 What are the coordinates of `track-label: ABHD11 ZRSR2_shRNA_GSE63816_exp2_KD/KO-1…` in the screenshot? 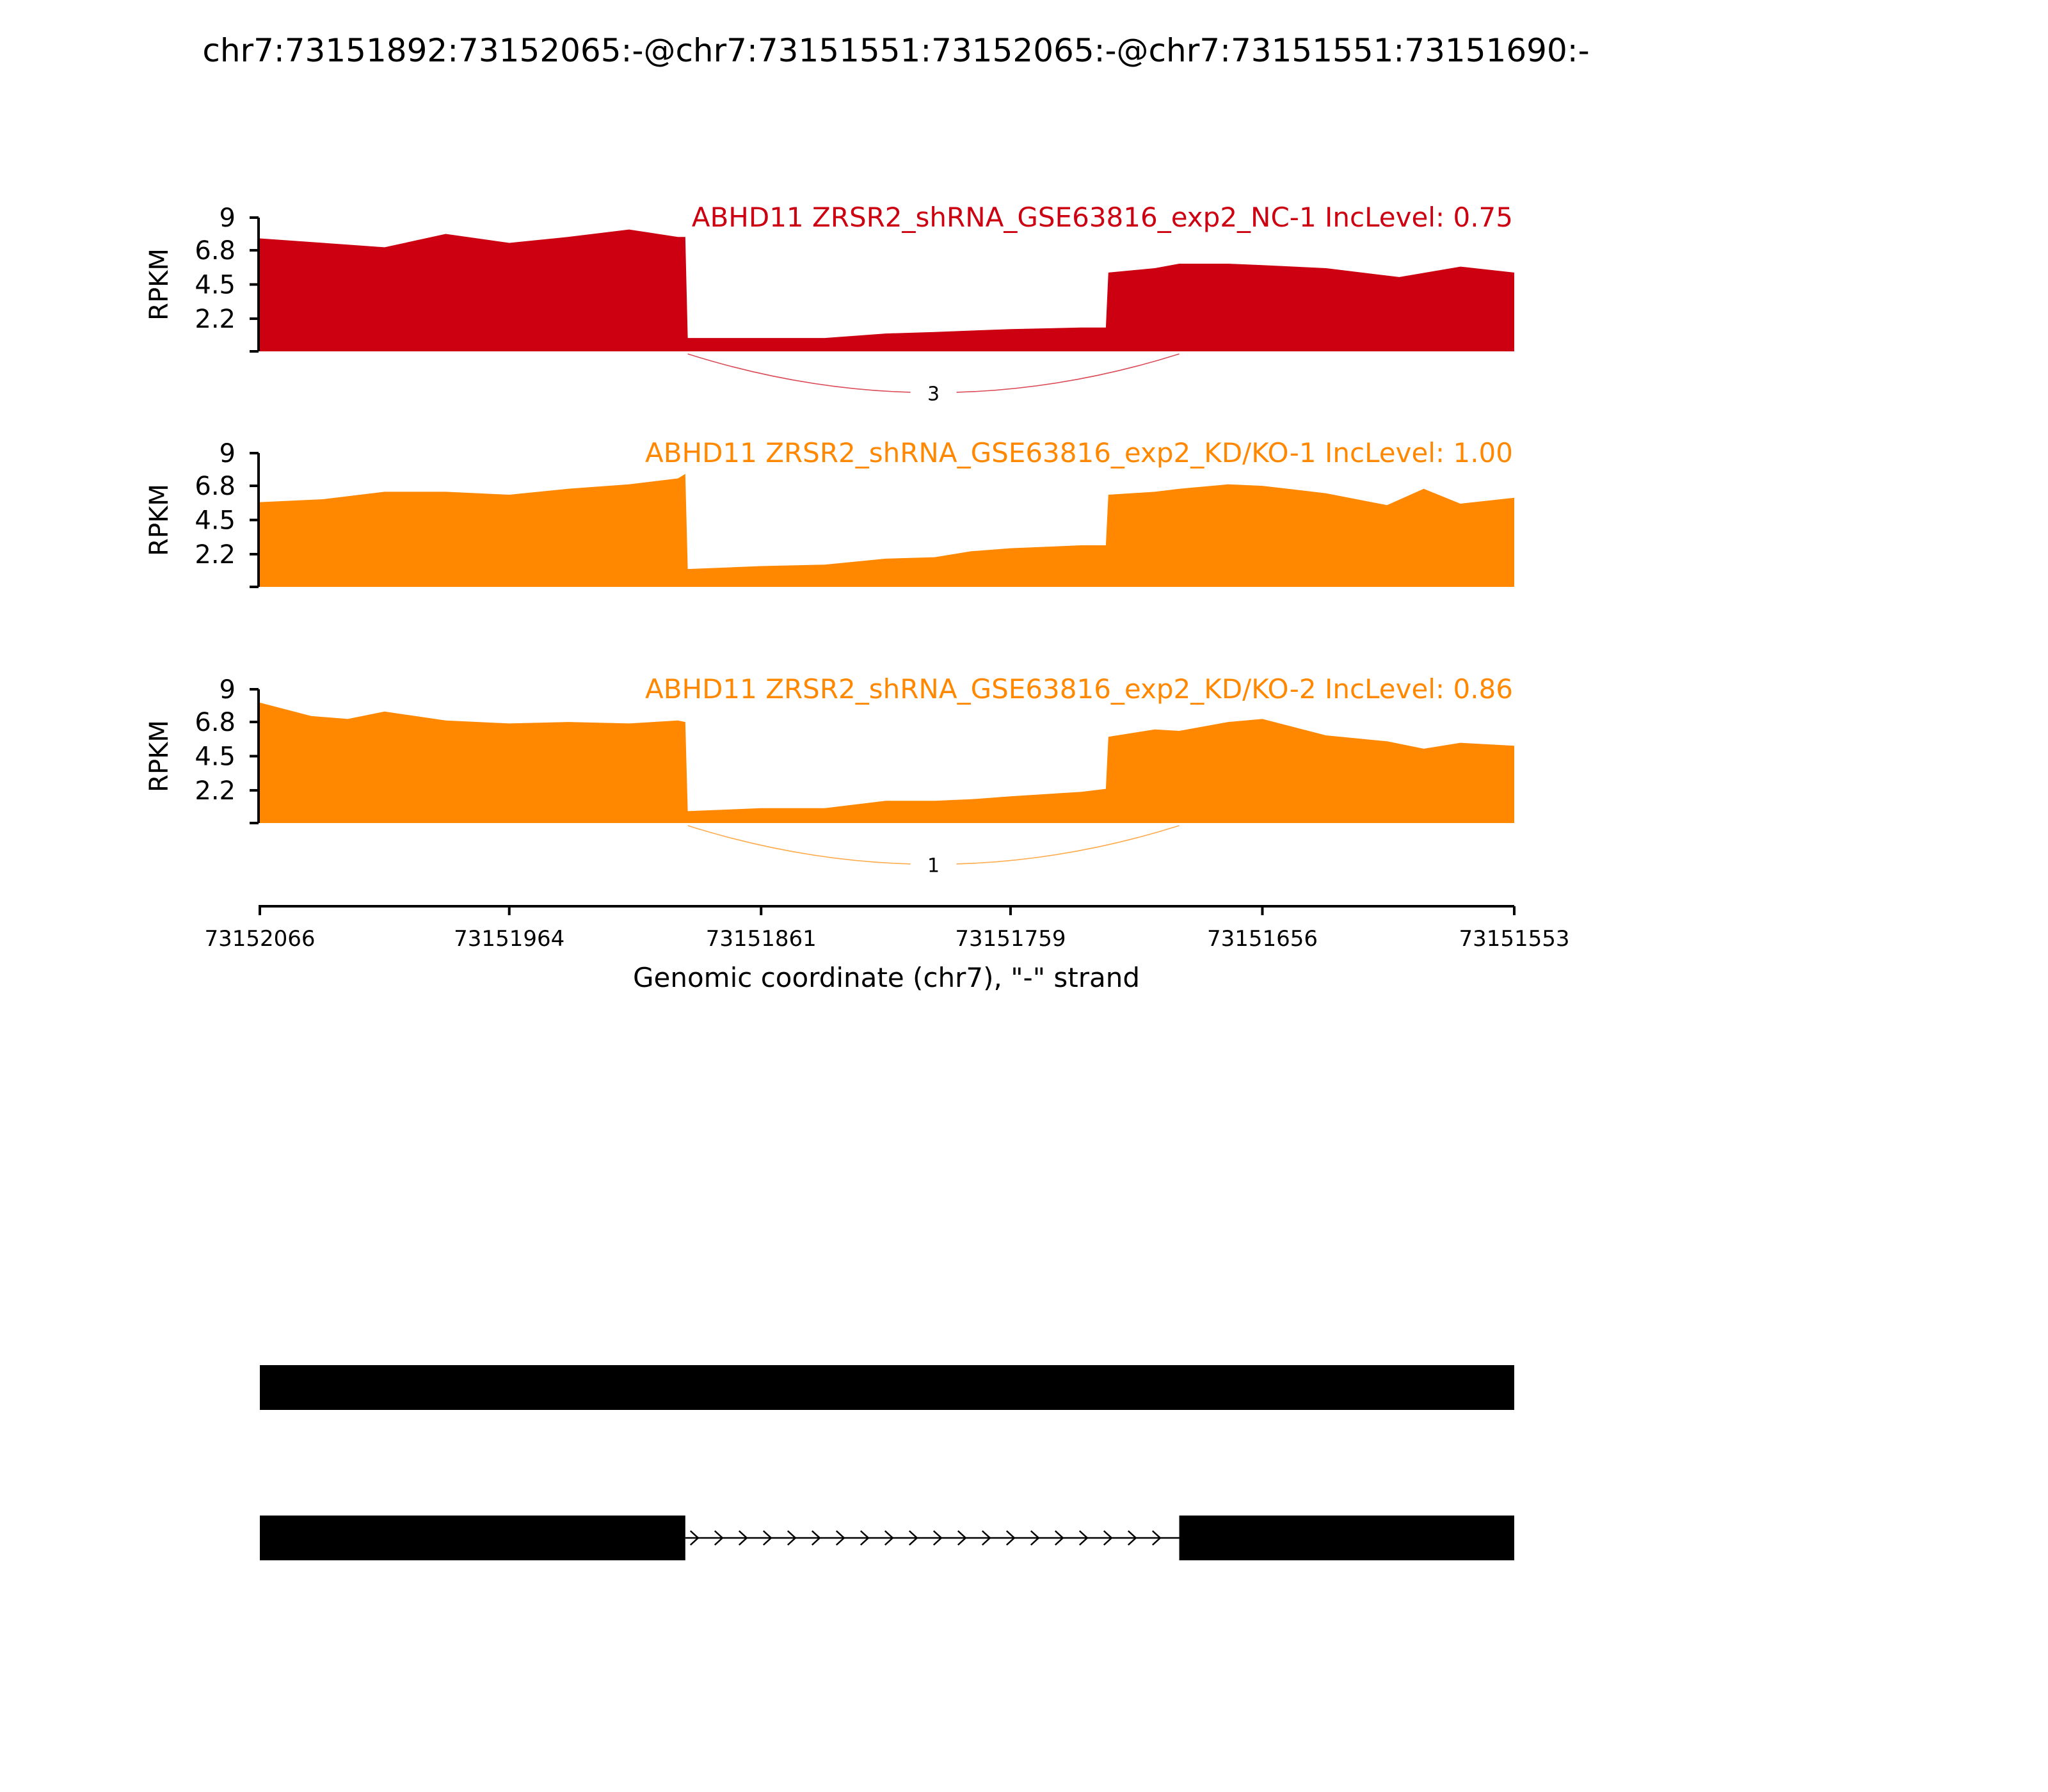 It's located at (1079, 452).